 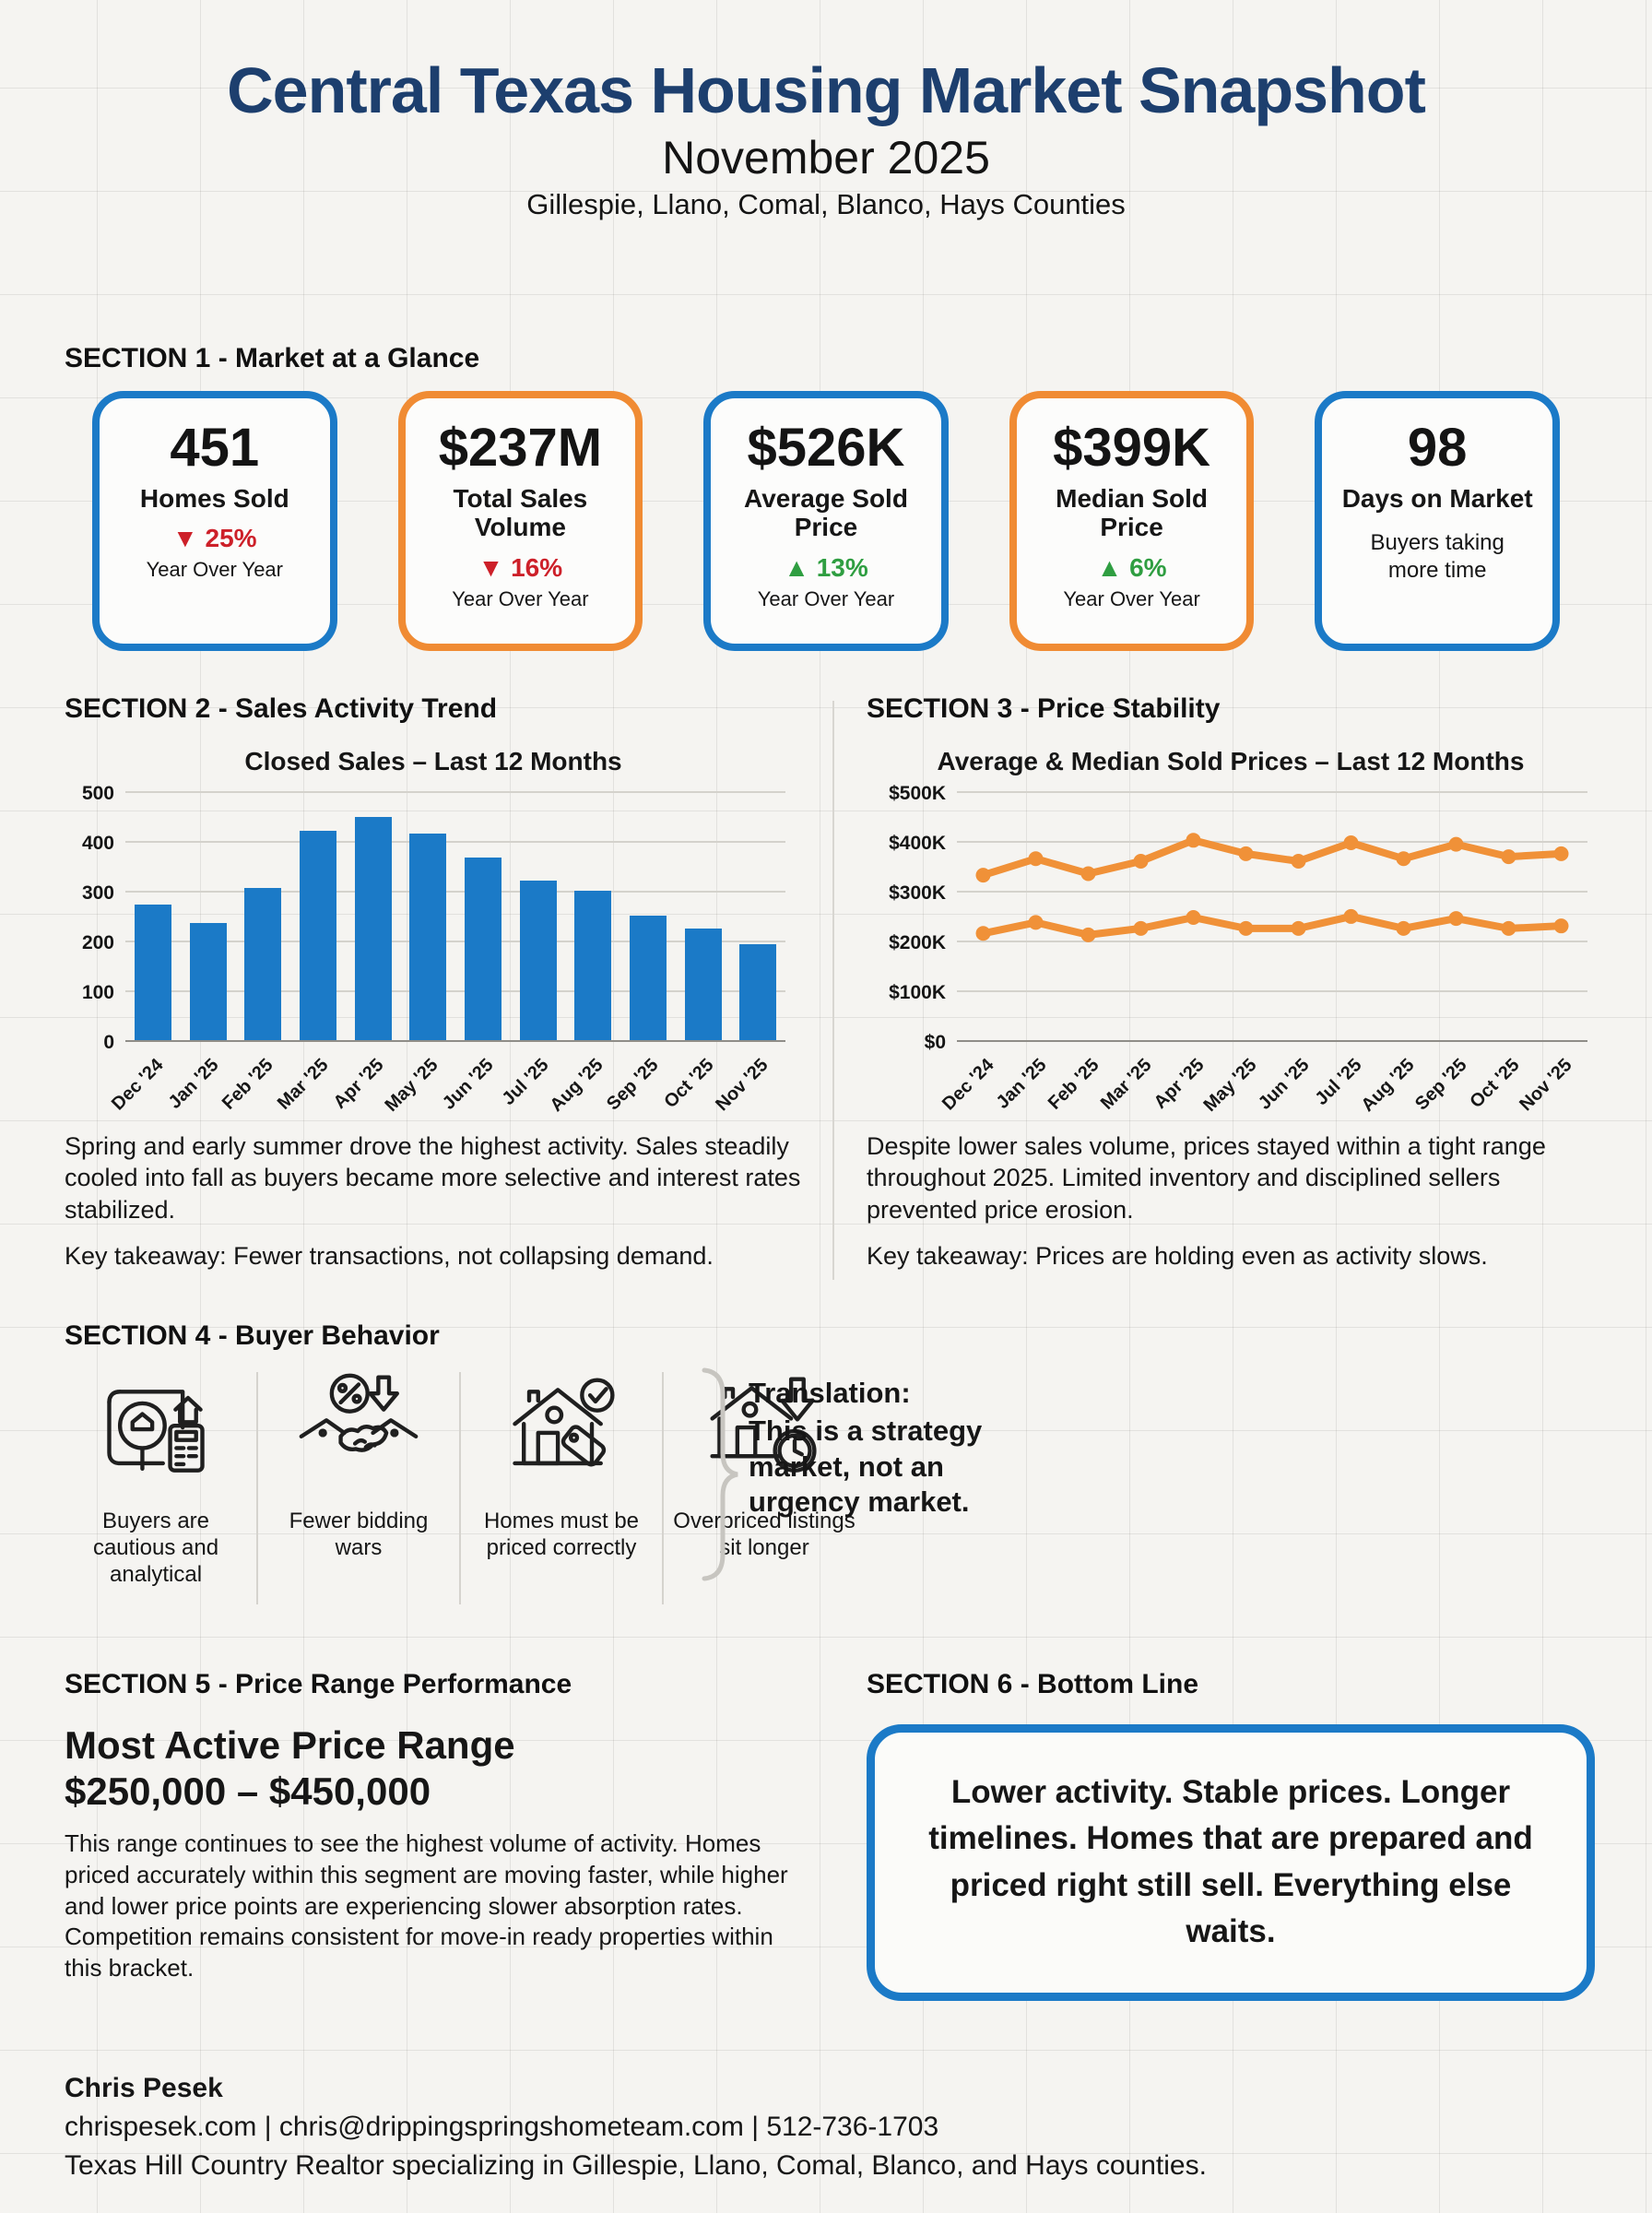 What do you see at coordinates (520, 567) in the screenshot?
I see `kpi-delta: ▼ 16%` at bounding box center [520, 567].